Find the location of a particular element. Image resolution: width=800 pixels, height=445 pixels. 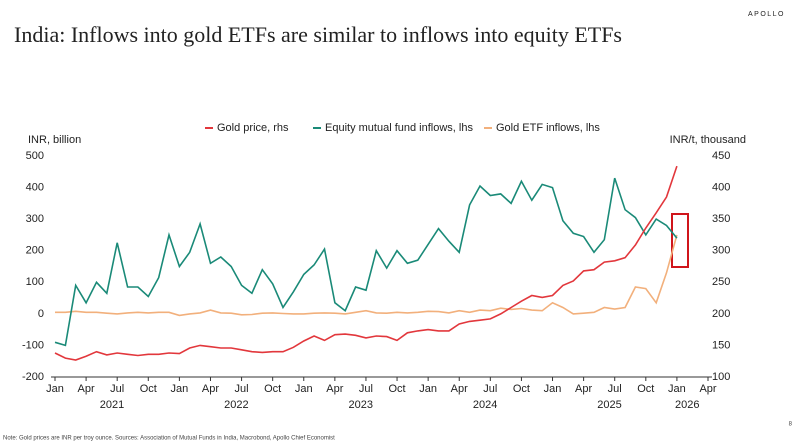

year-label: 2024 is located at coordinates (485, 405).